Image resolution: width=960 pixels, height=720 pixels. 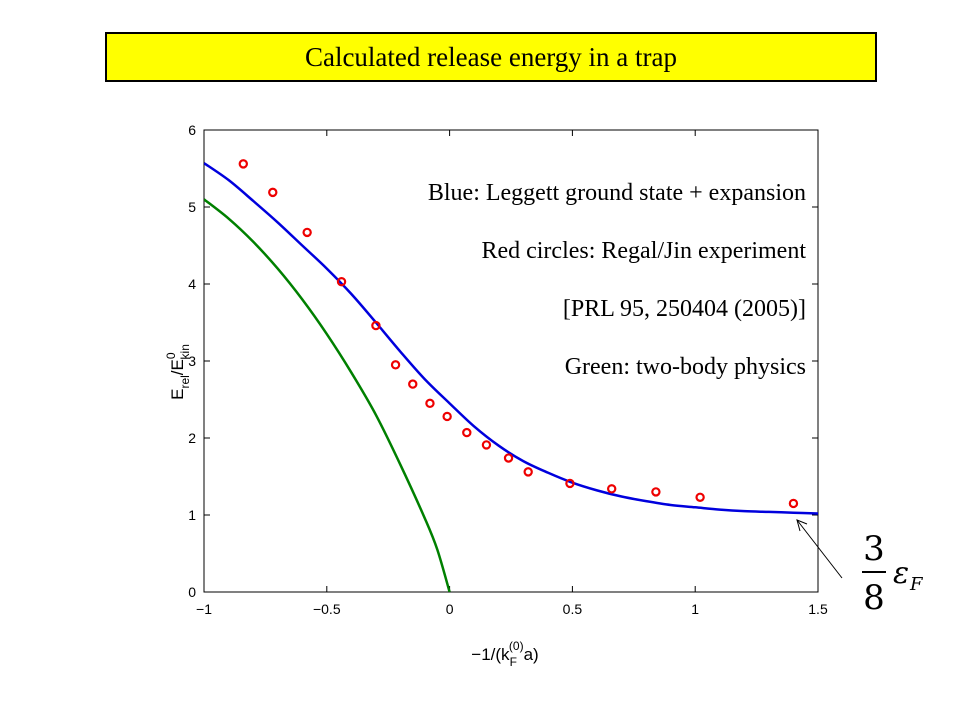 I want to click on y-tick-label: 1, so click(x=192, y=515).